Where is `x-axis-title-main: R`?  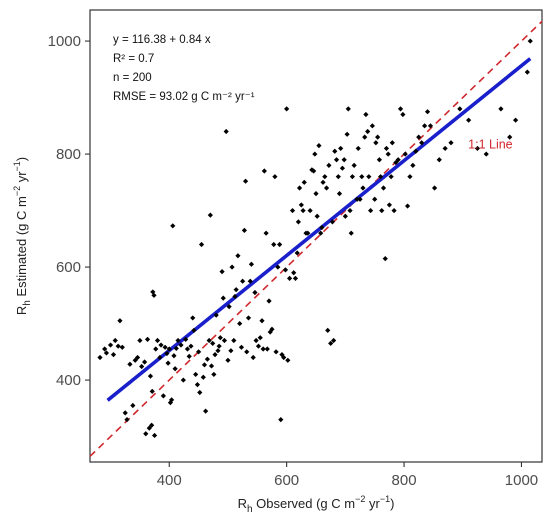
x-axis-title-main: R is located at coordinates (242, 503).